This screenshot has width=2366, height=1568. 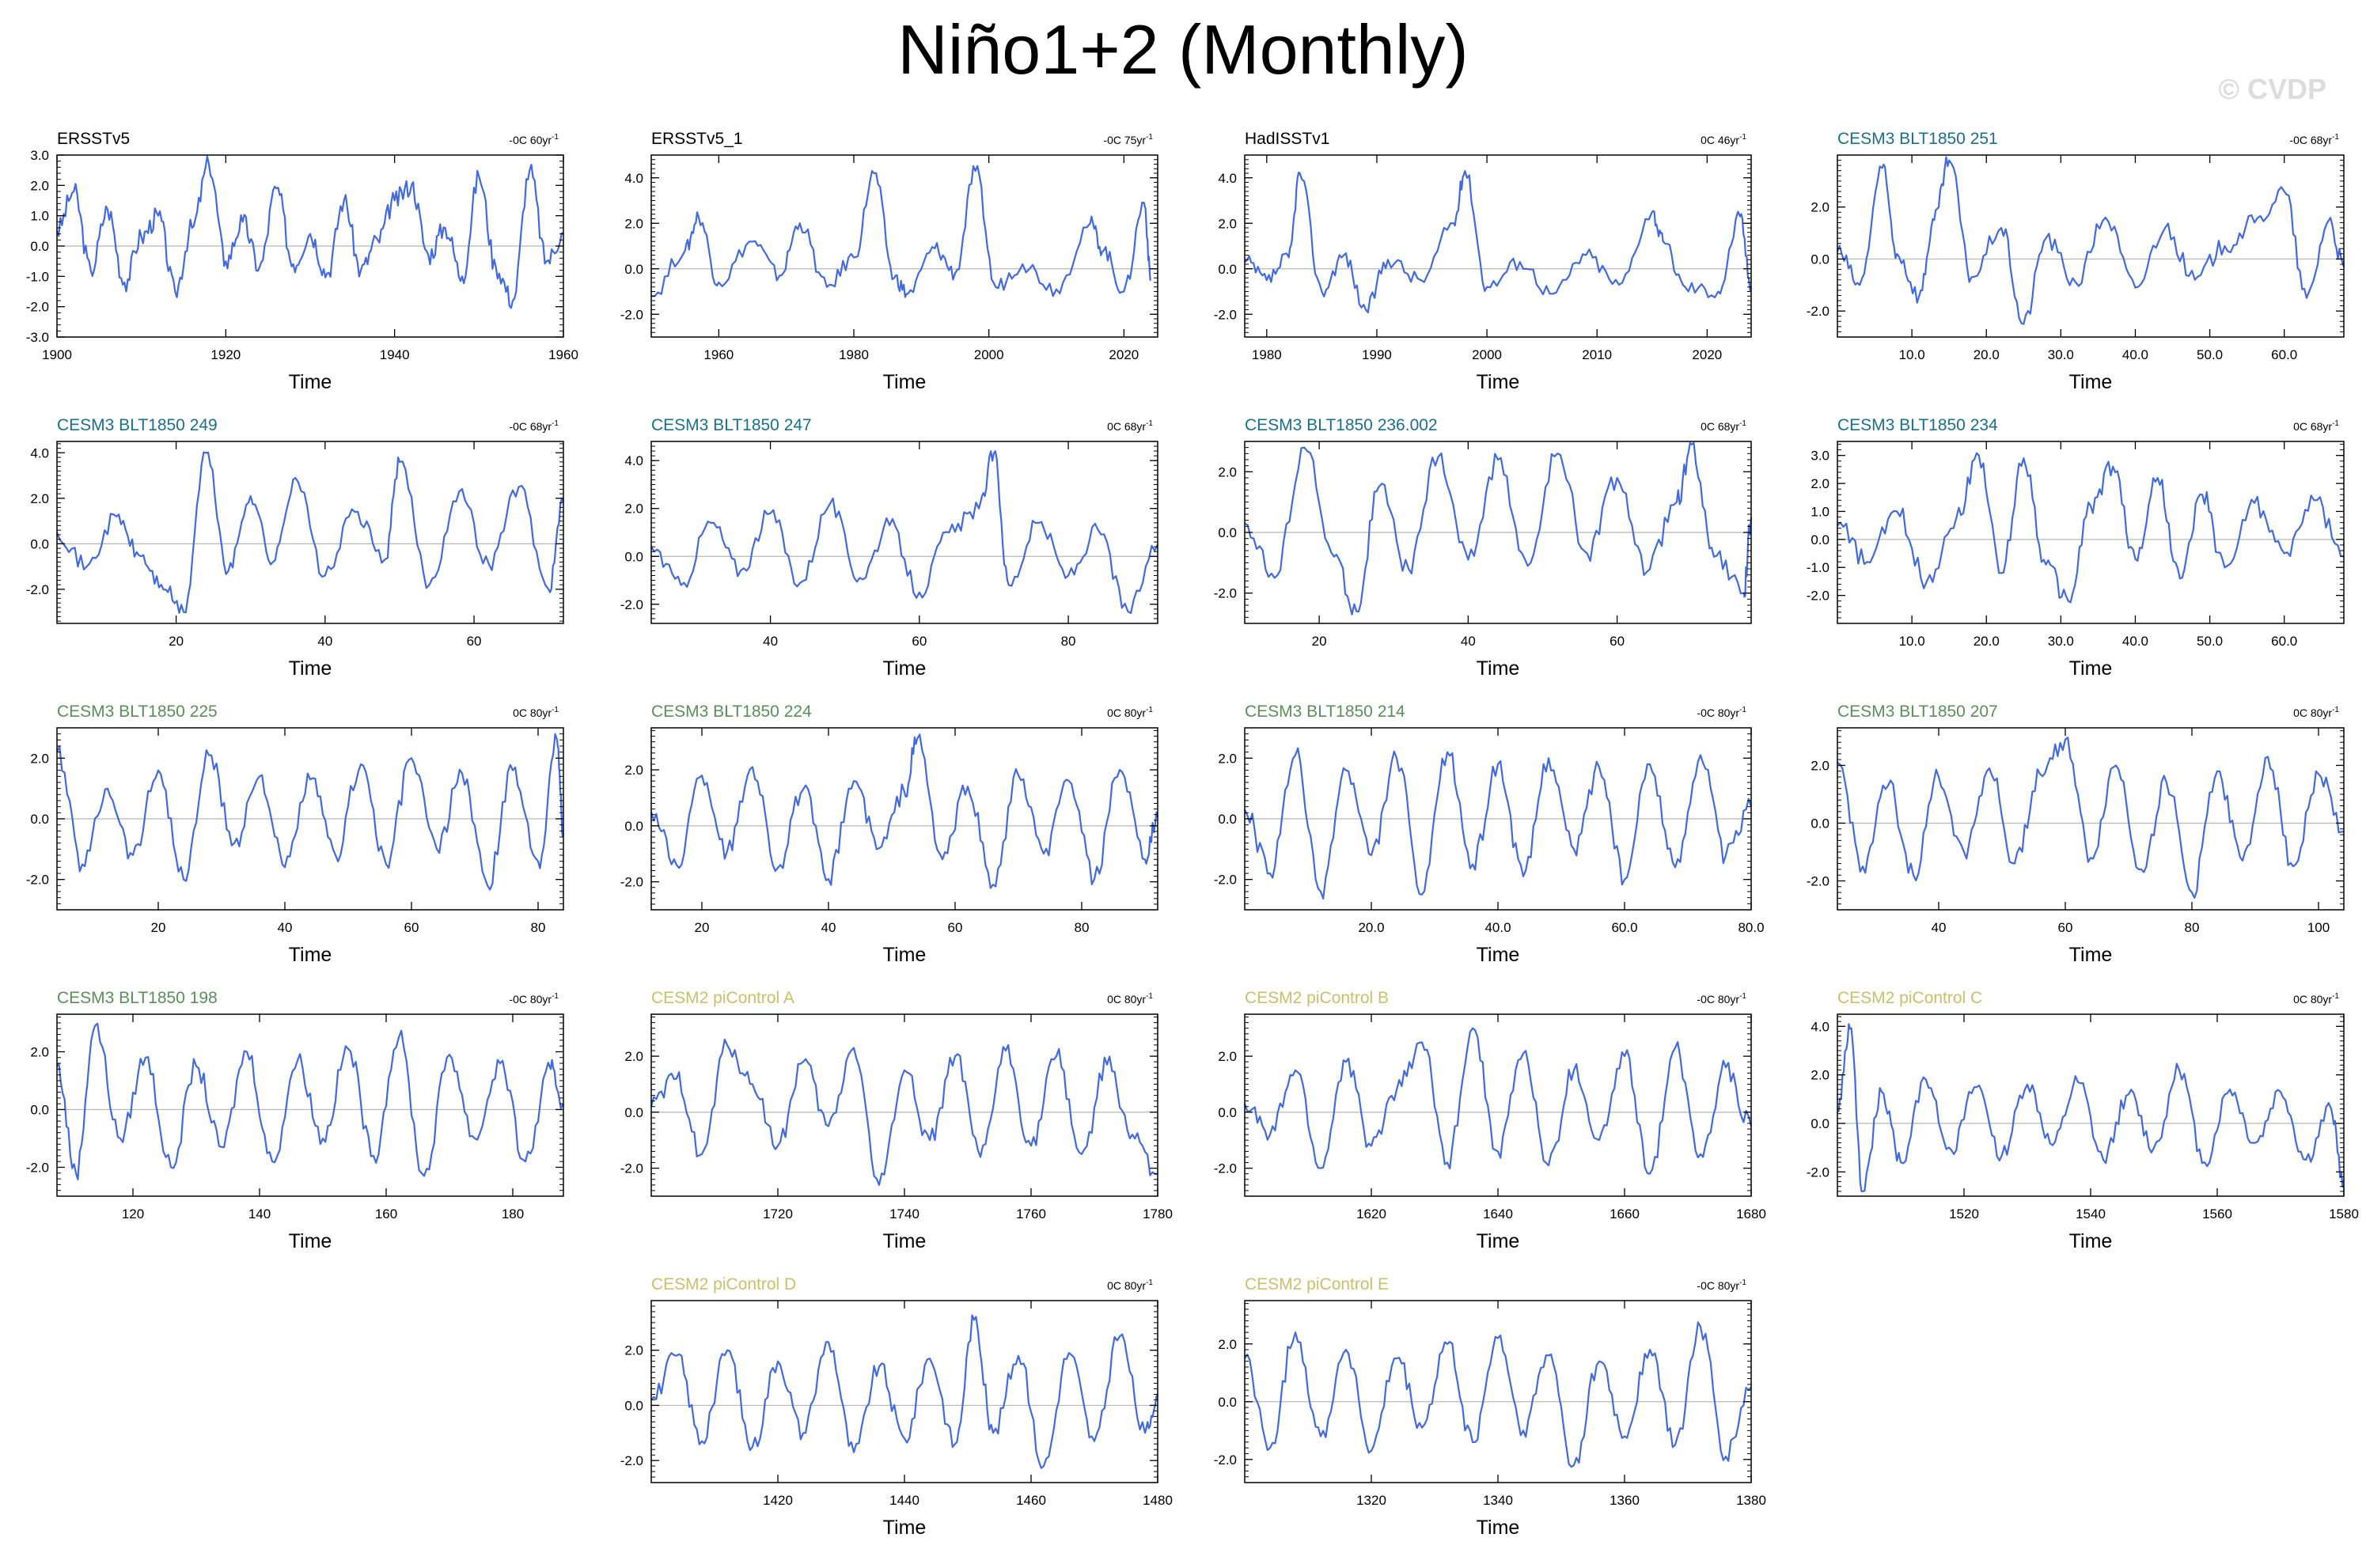 I want to click on y-tick-label: 4.0, so click(x=633, y=178).